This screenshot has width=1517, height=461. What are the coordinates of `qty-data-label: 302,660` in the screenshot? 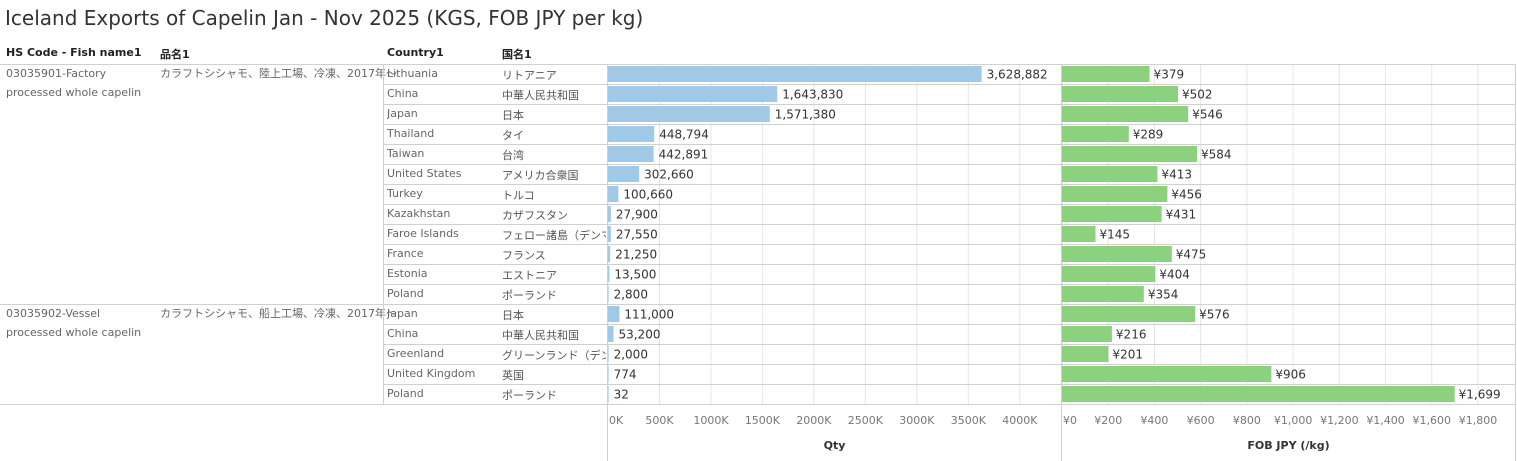 It's located at (669, 175).